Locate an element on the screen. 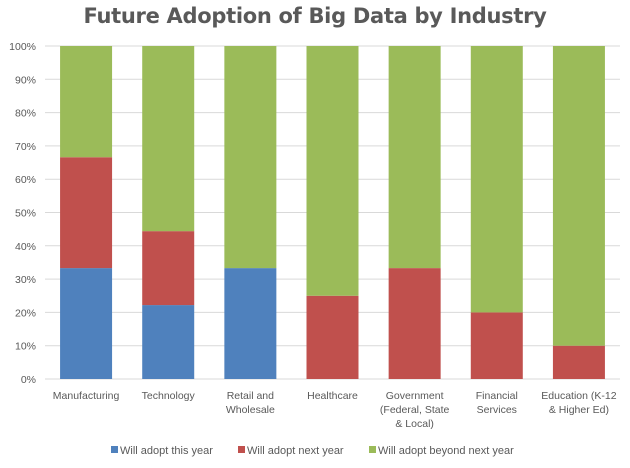  y-tick-label: 50% is located at coordinates (25, 214).